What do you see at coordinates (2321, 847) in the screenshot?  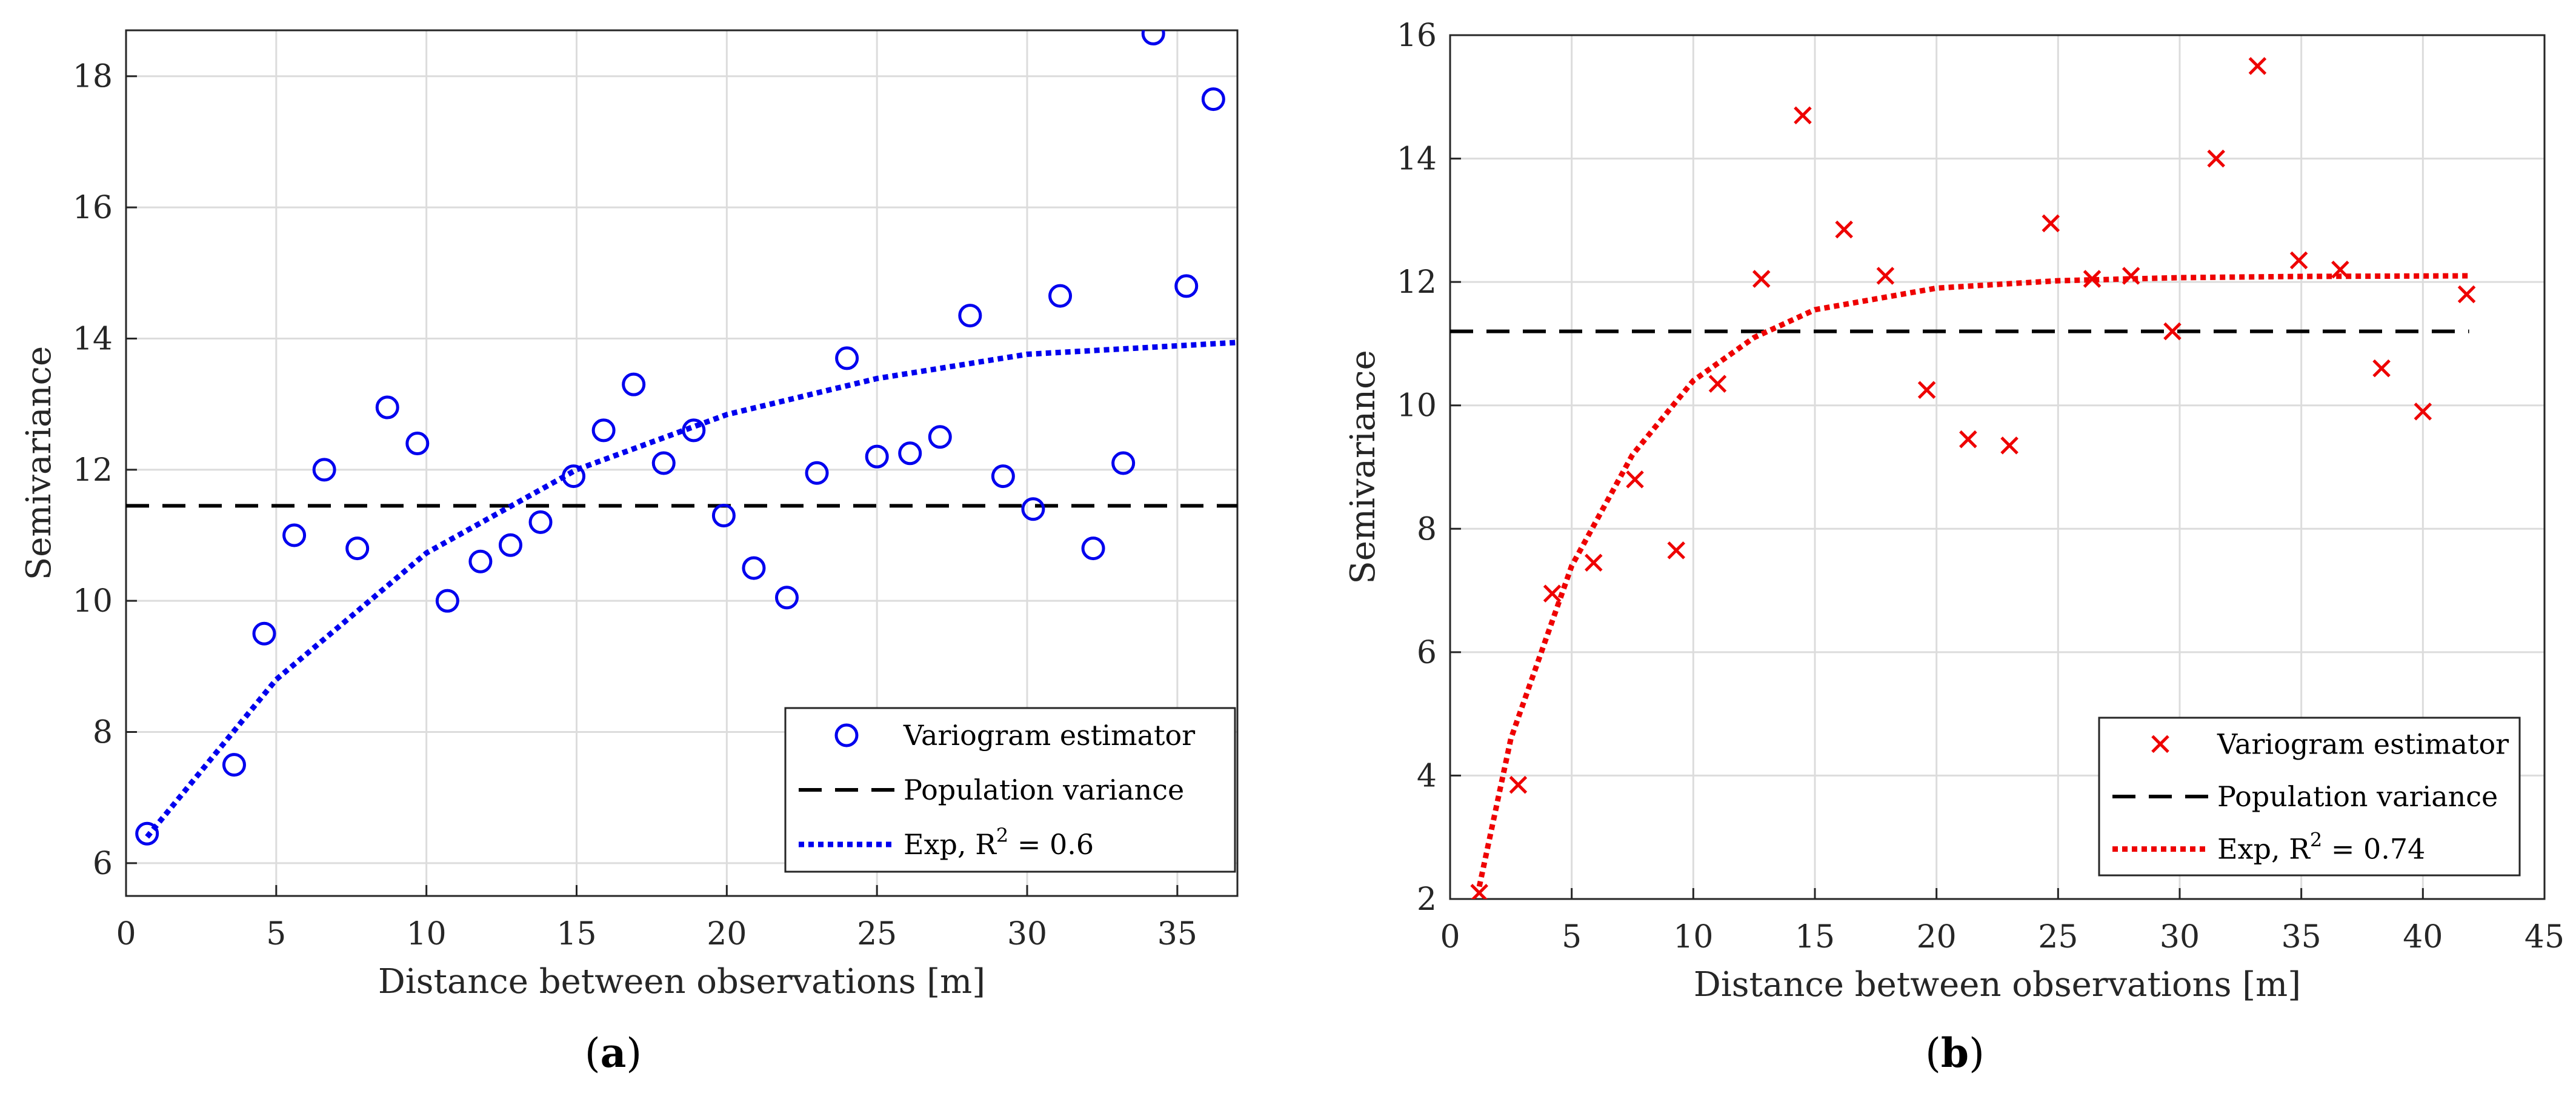 I see `legend-label-fit: Exp, R2 = 0.74` at bounding box center [2321, 847].